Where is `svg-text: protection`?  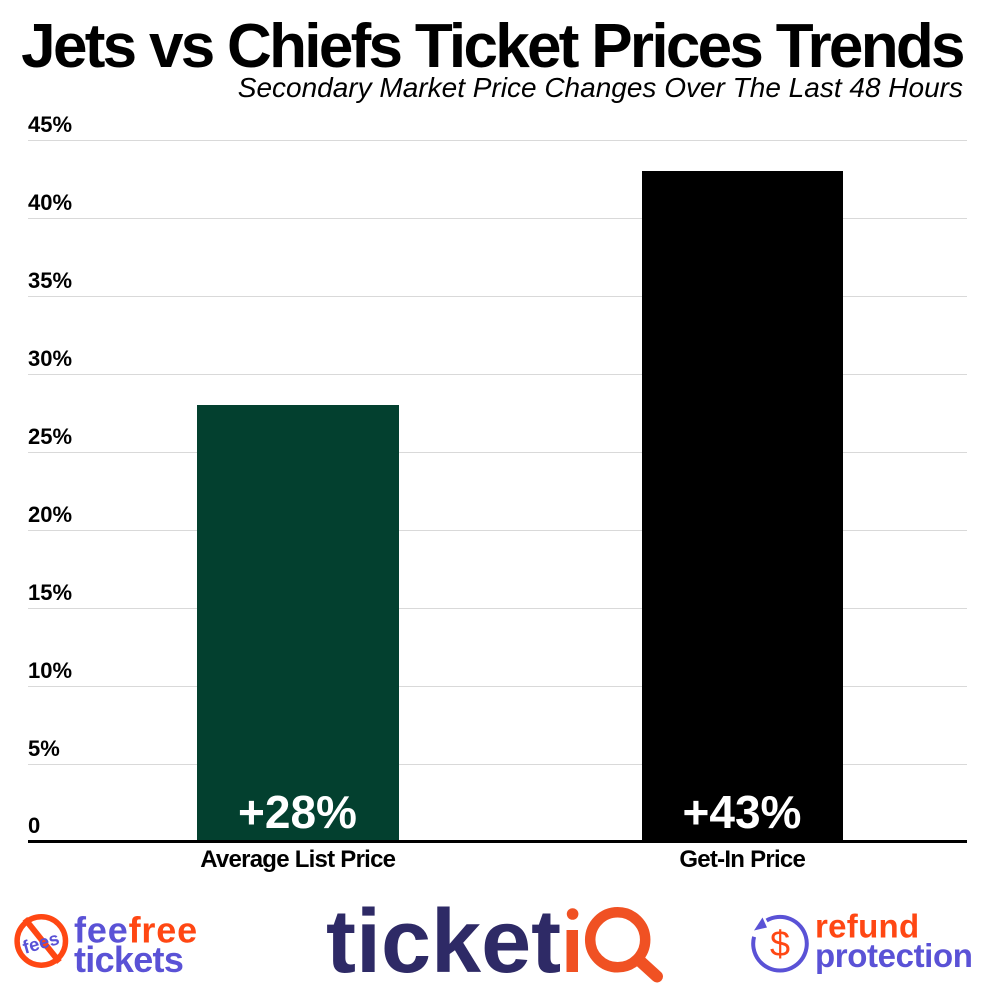 svg-text: protection is located at coordinates (894, 955).